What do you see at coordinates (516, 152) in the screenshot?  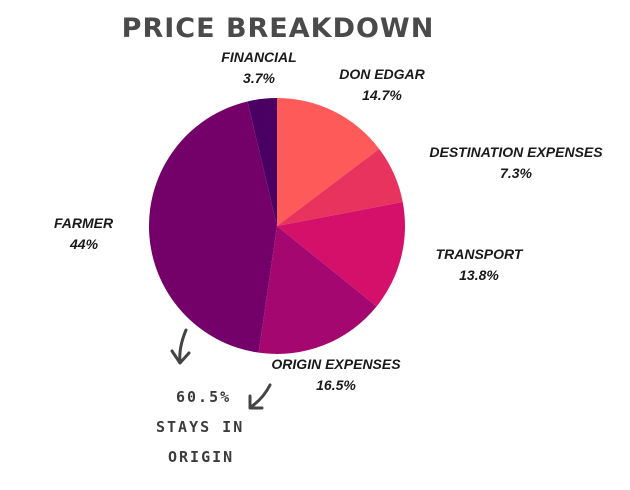 I see `label-destination-expenses-name: DESTINATION EXPENSES` at bounding box center [516, 152].